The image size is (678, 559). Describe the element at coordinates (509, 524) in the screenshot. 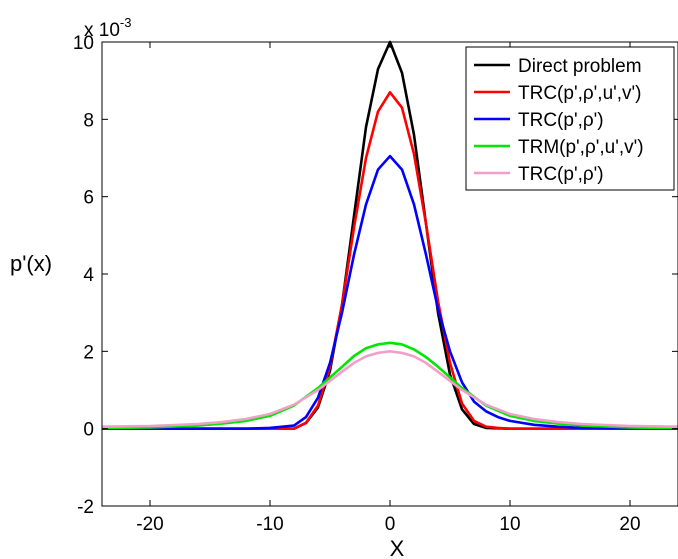

I see `x-tick-label: 10` at that location.